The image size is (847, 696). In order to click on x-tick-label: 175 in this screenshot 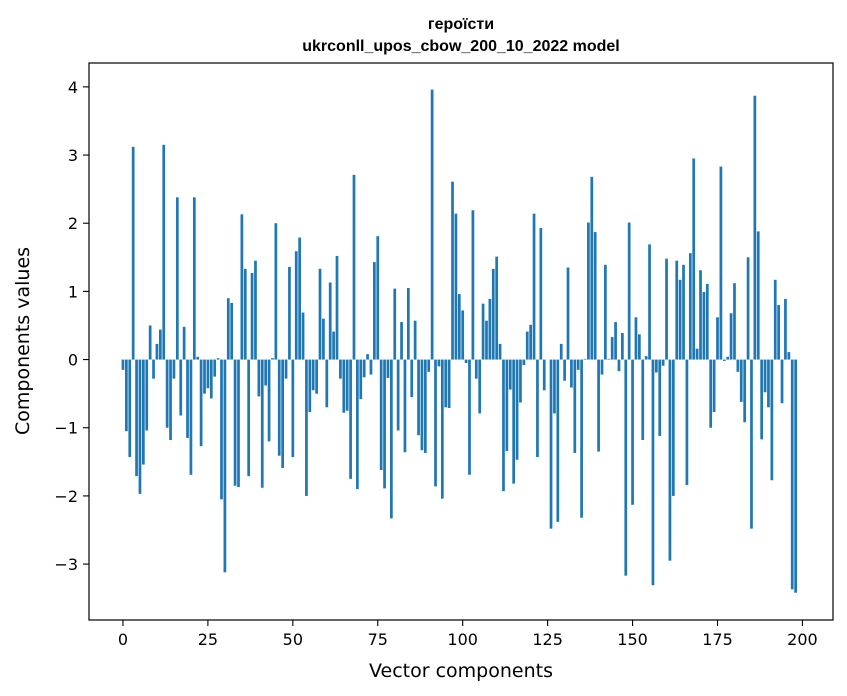, I will do `click(717, 639)`.